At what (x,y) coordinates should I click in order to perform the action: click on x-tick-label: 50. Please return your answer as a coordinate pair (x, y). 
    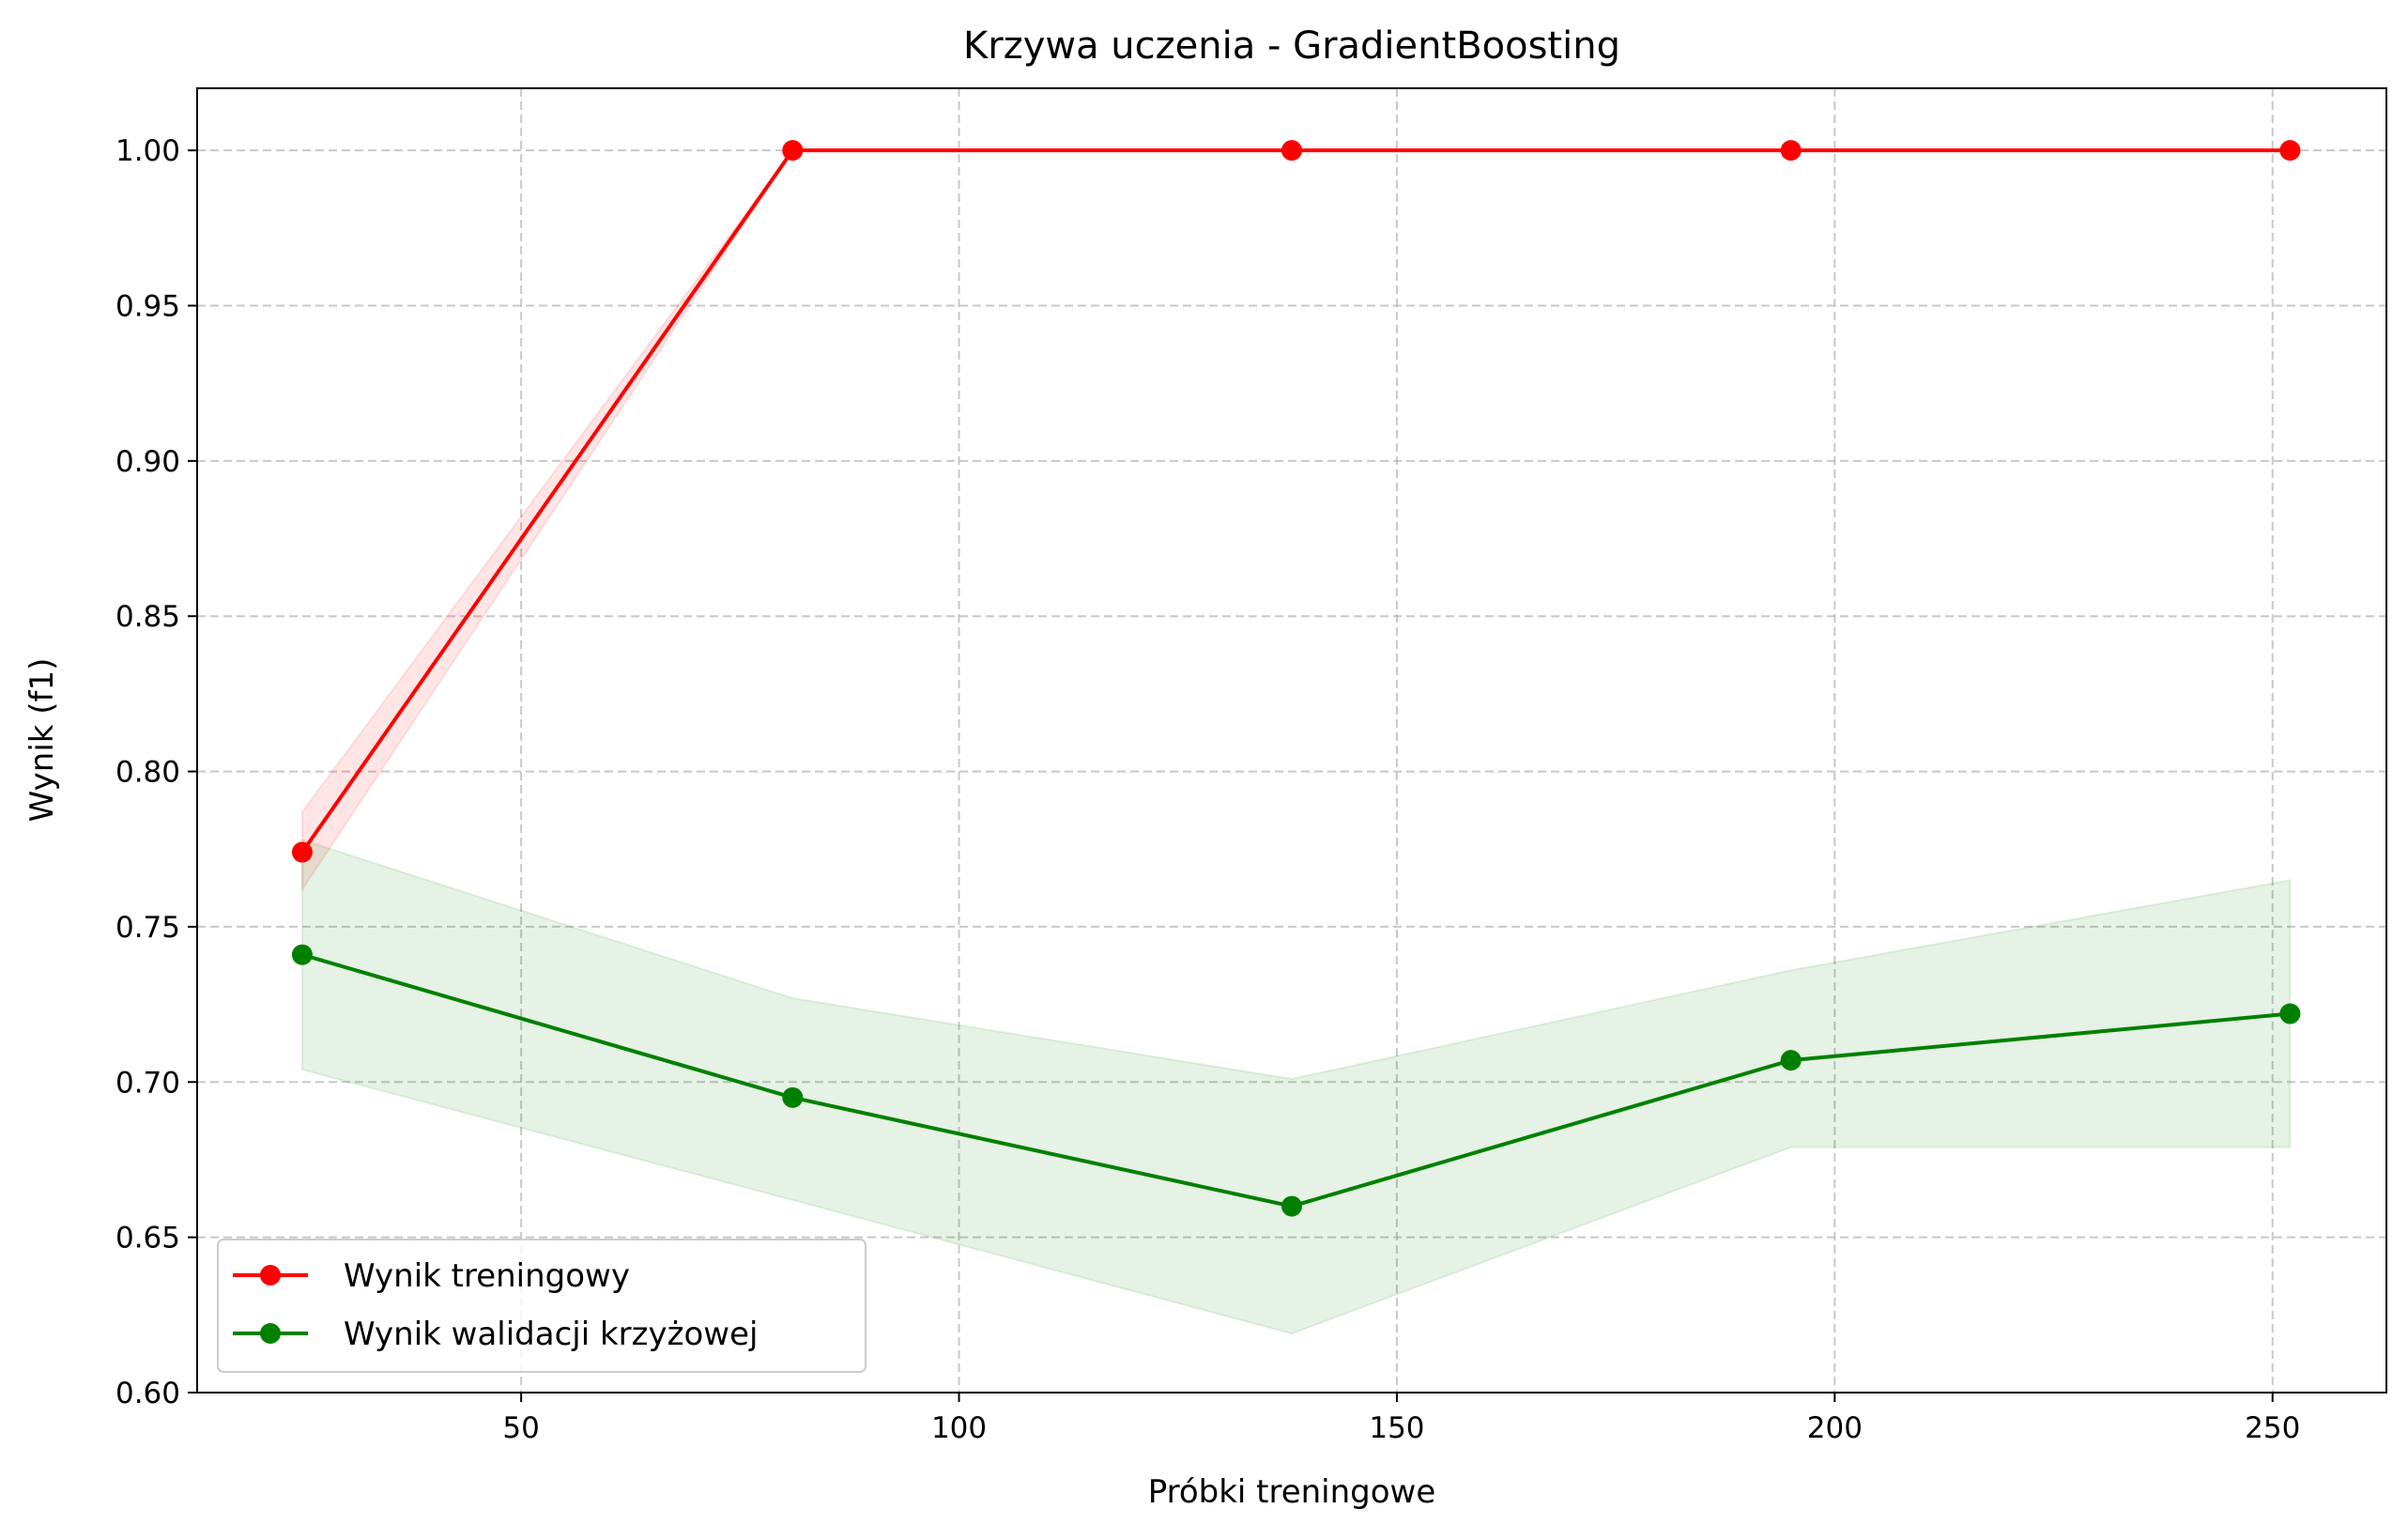
    Looking at the image, I should click on (520, 1428).